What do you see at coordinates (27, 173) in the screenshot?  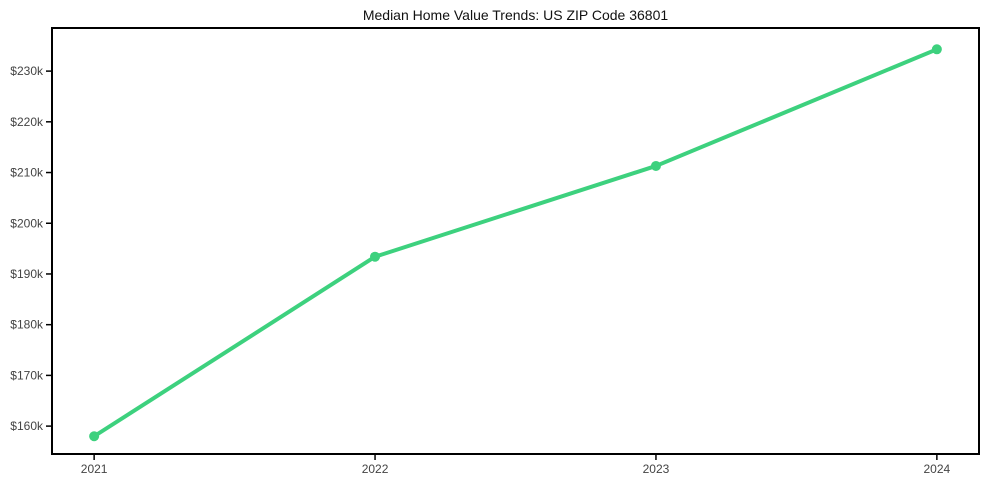 I see `y-tick-label: $210k` at bounding box center [27, 173].